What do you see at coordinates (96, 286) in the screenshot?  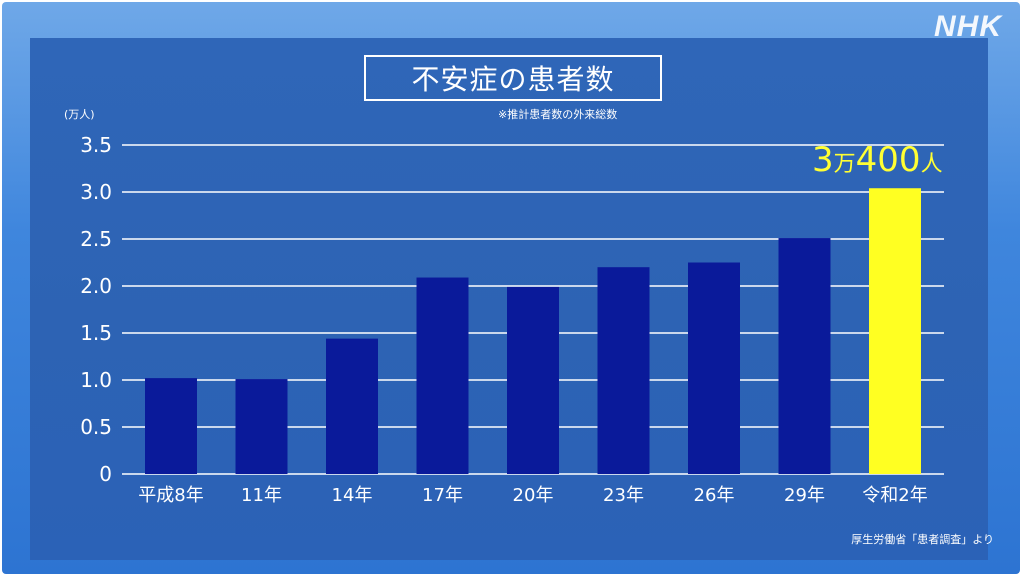 I see `y-tick-label: 2.0` at bounding box center [96, 286].